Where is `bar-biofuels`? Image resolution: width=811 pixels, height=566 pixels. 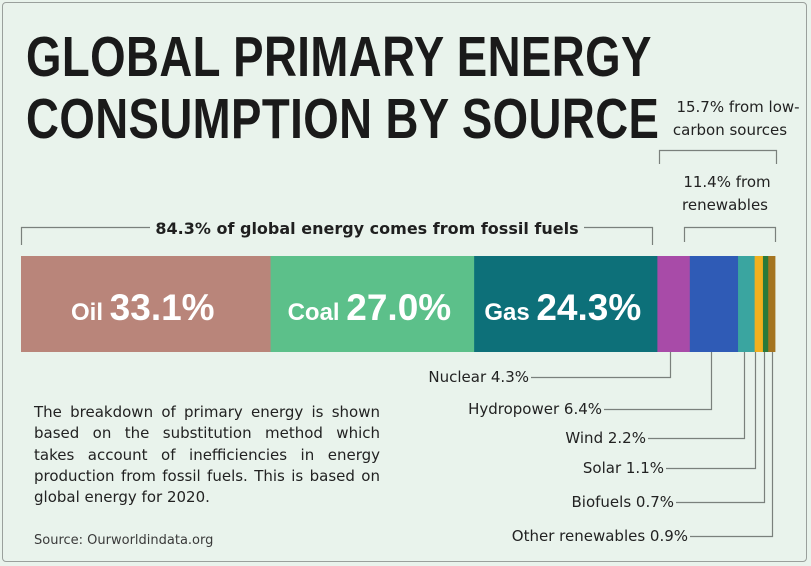
bar-biofuels is located at coordinates (765, 304).